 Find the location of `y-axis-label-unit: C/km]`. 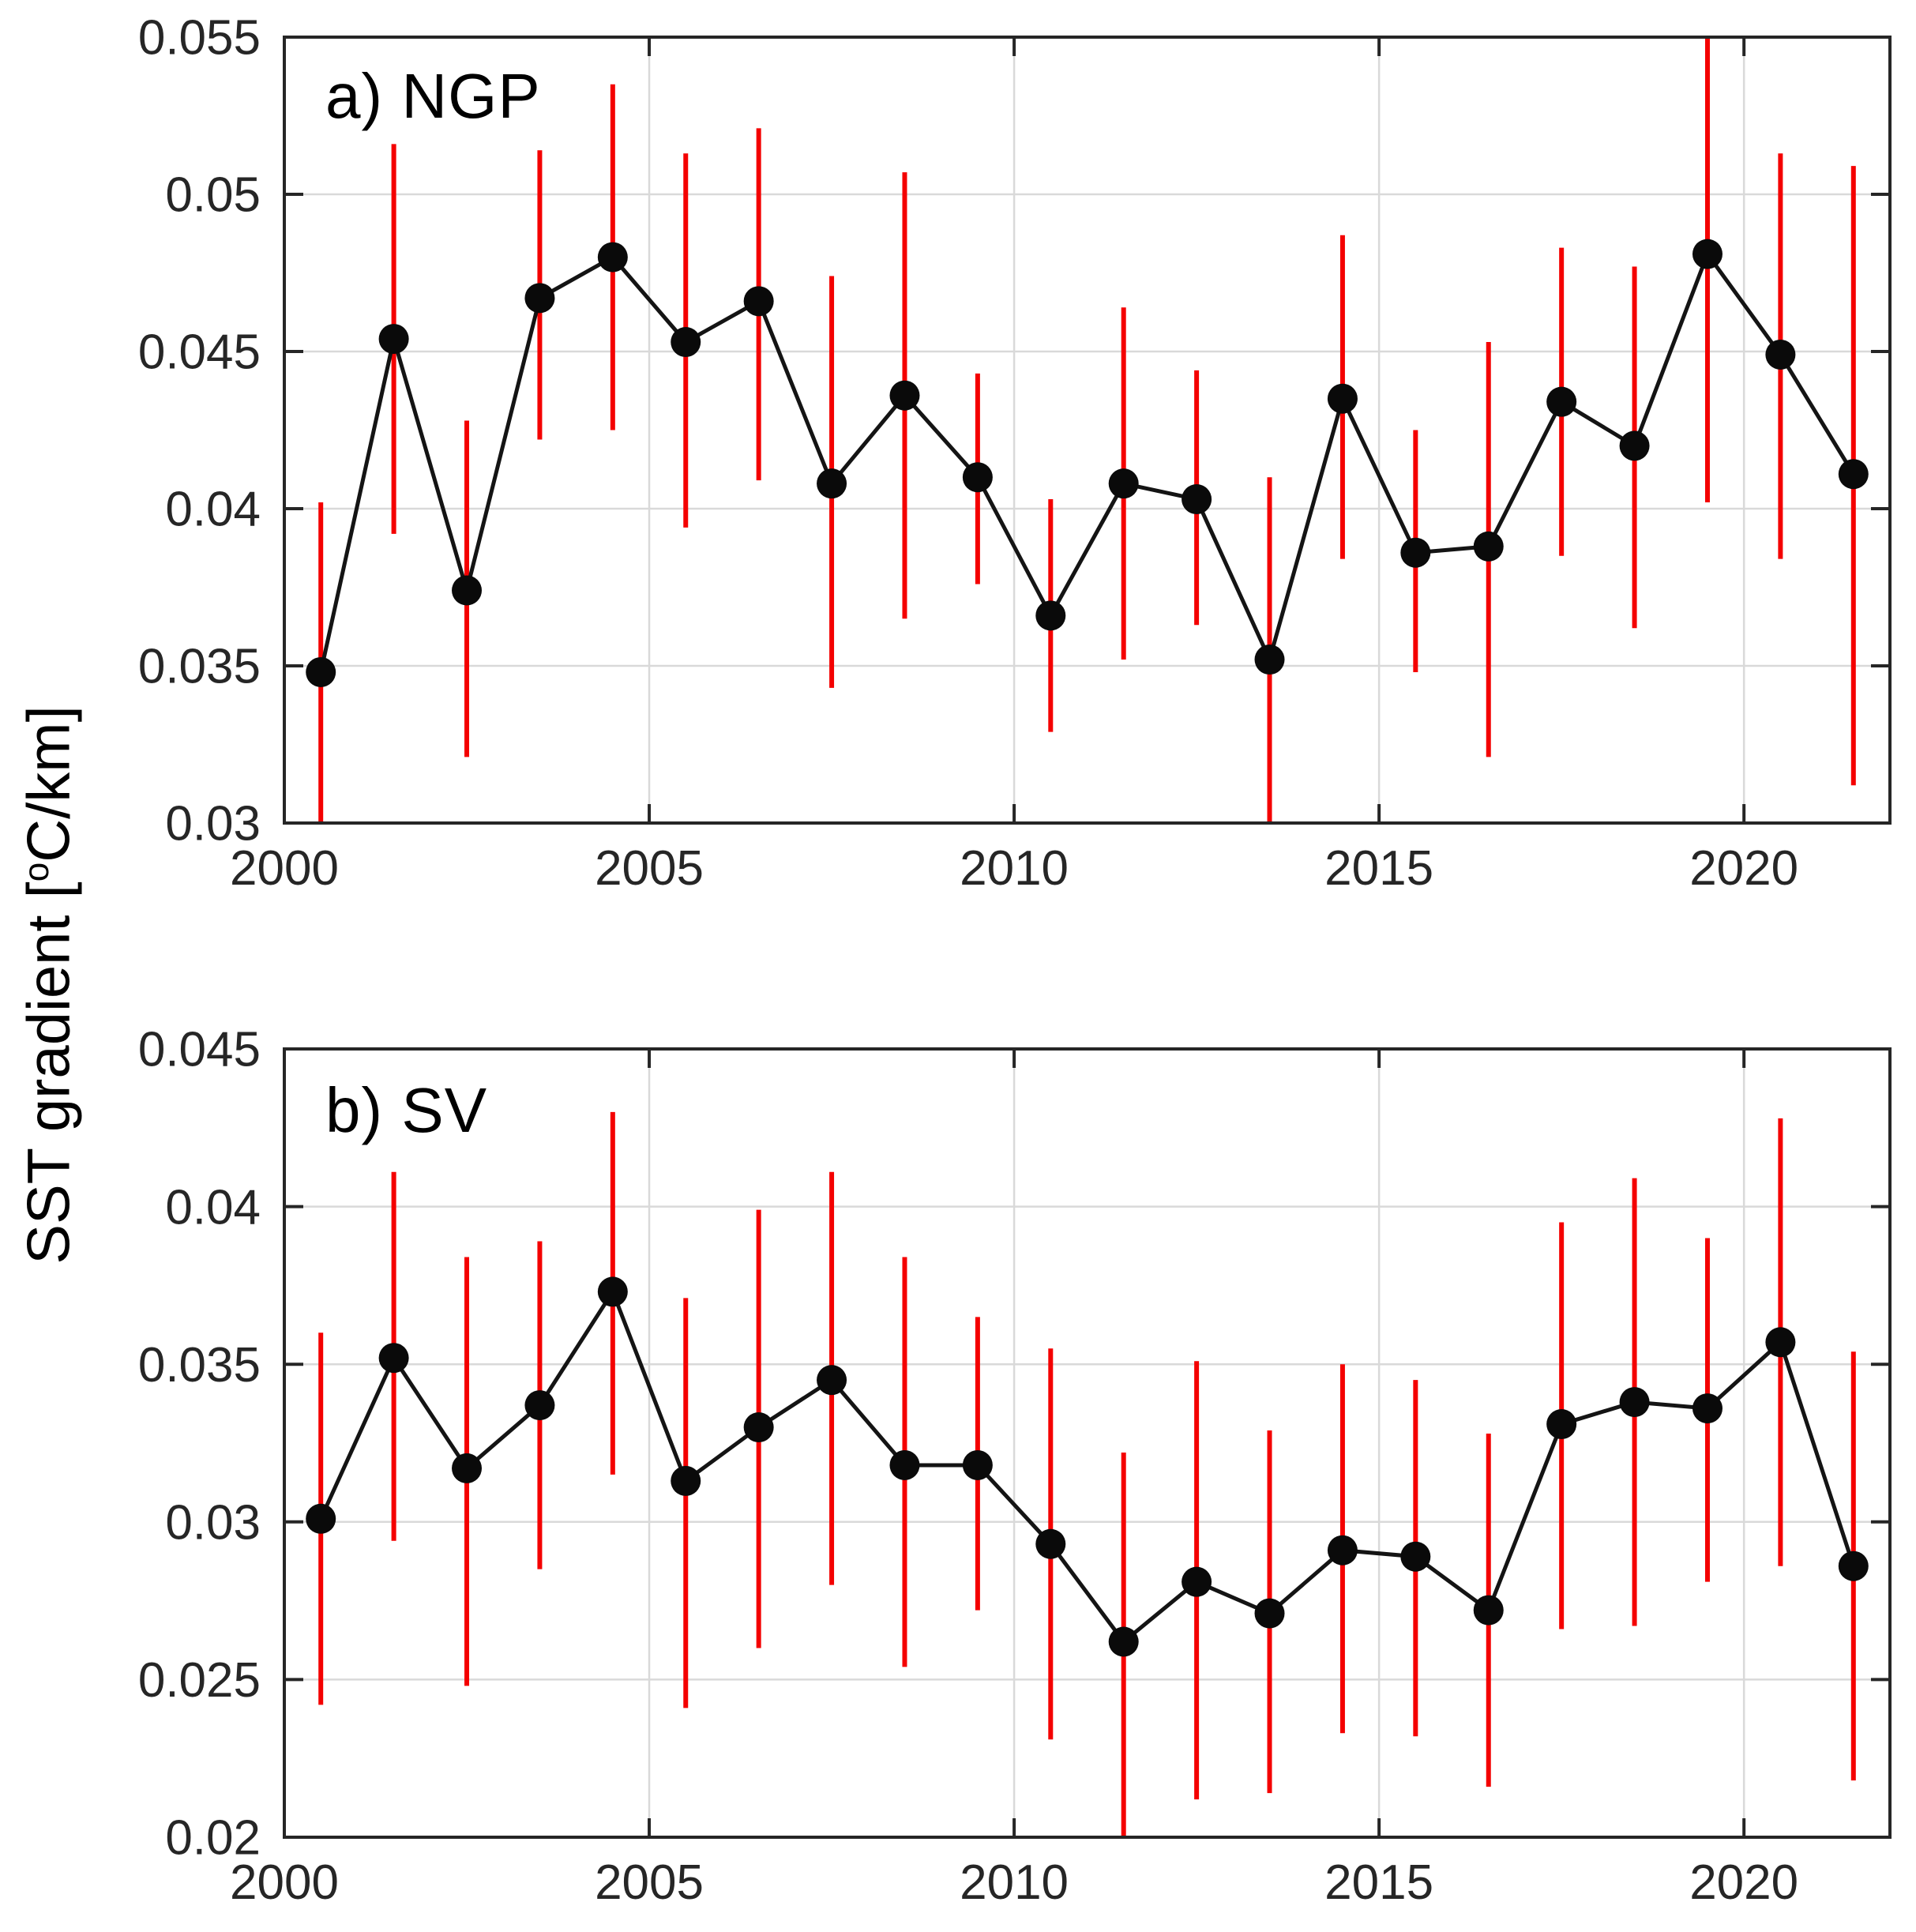

y-axis-label-unit: C/km] is located at coordinates (49, 784).